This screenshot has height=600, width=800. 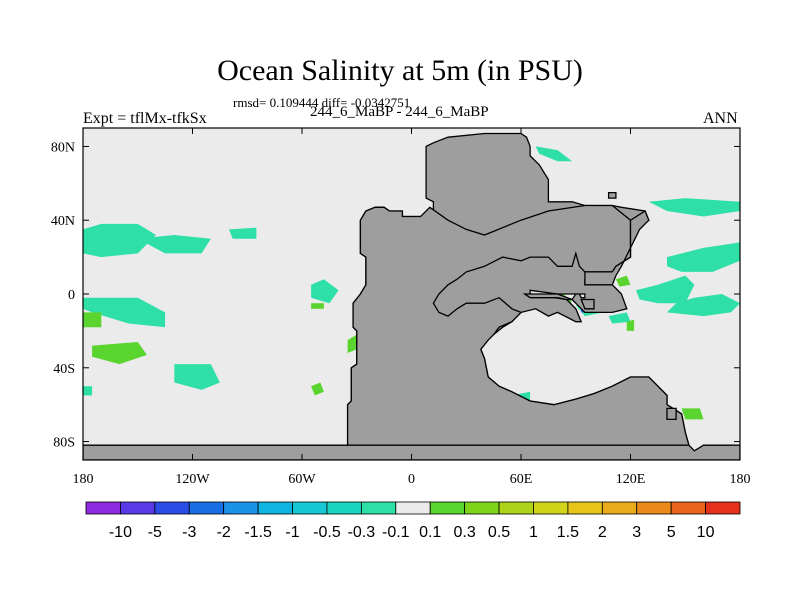 What do you see at coordinates (636, 532) in the screenshot?
I see `colorbar-label: 3` at bounding box center [636, 532].